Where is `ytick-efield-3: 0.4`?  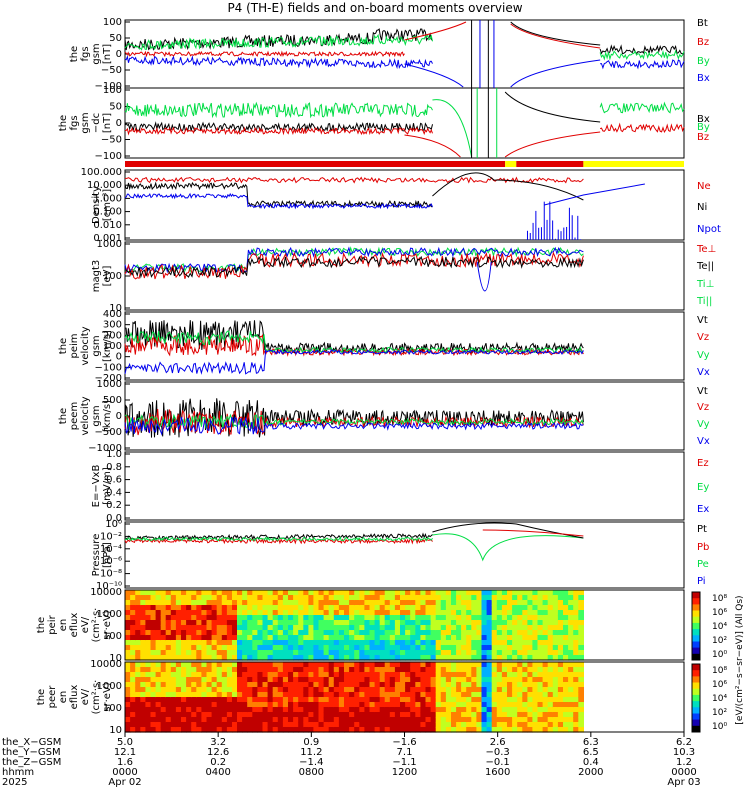 ytick-efield-3: 0.4 is located at coordinates (114, 492).